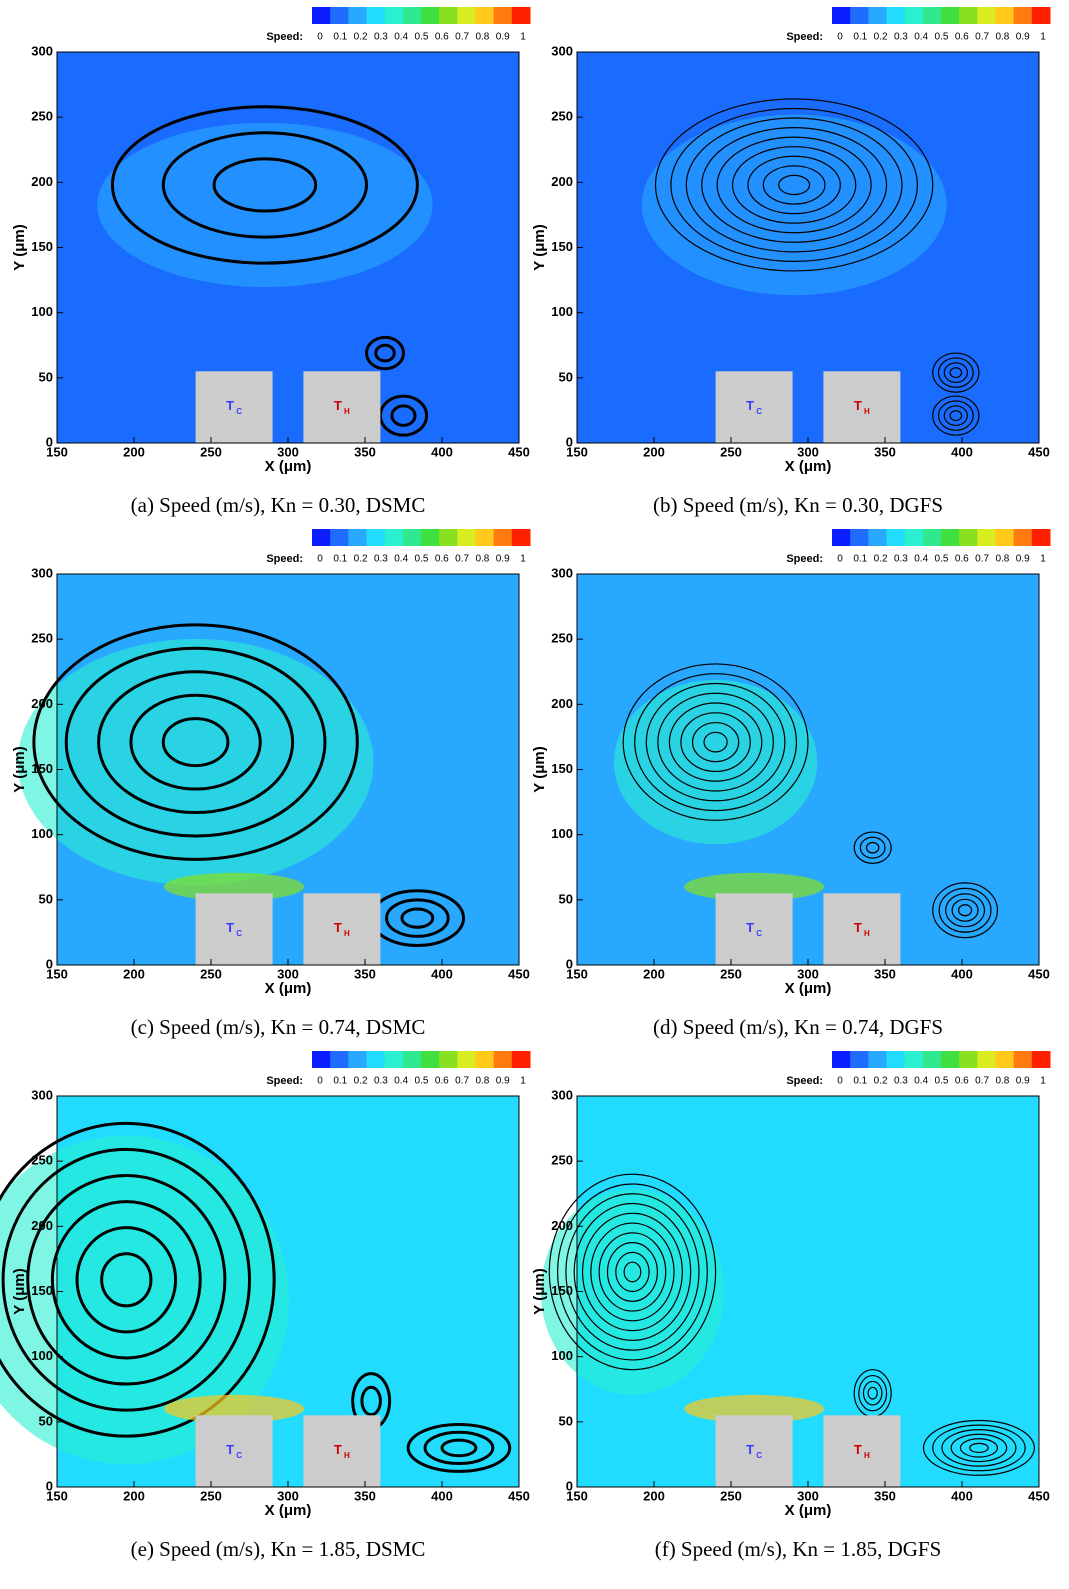 The height and width of the screenshot is (1589, 1069). Describe the element at coordinates (562, 311) in the screenshot. I see `y-tick-label: 100` at that location.